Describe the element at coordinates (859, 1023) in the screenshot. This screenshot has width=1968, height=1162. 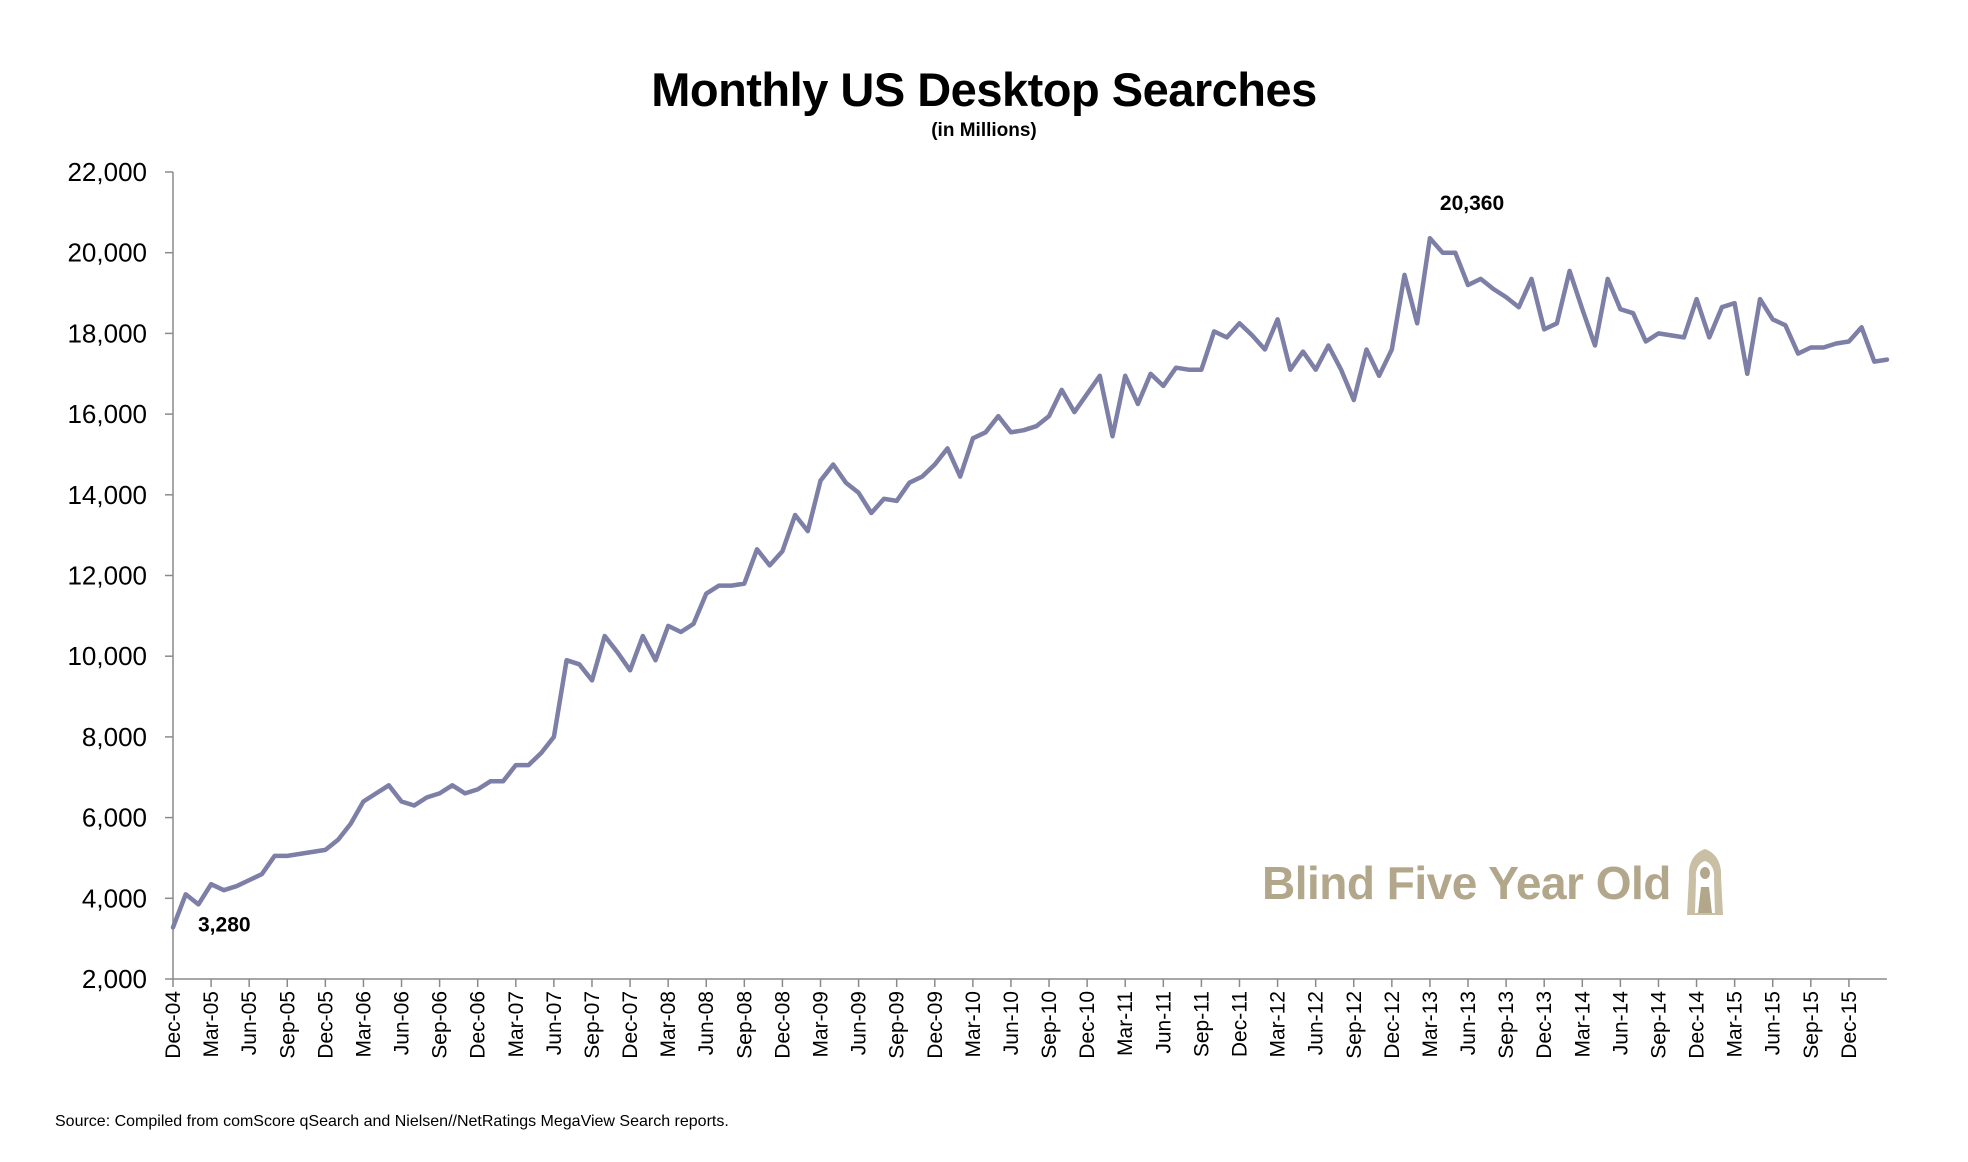
I see `x-tick-label: Jun-09` at that location.